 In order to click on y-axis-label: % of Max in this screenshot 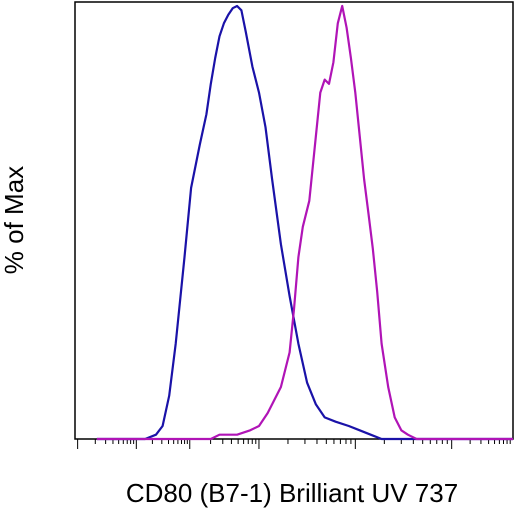, I will do `click(14, 220)`.